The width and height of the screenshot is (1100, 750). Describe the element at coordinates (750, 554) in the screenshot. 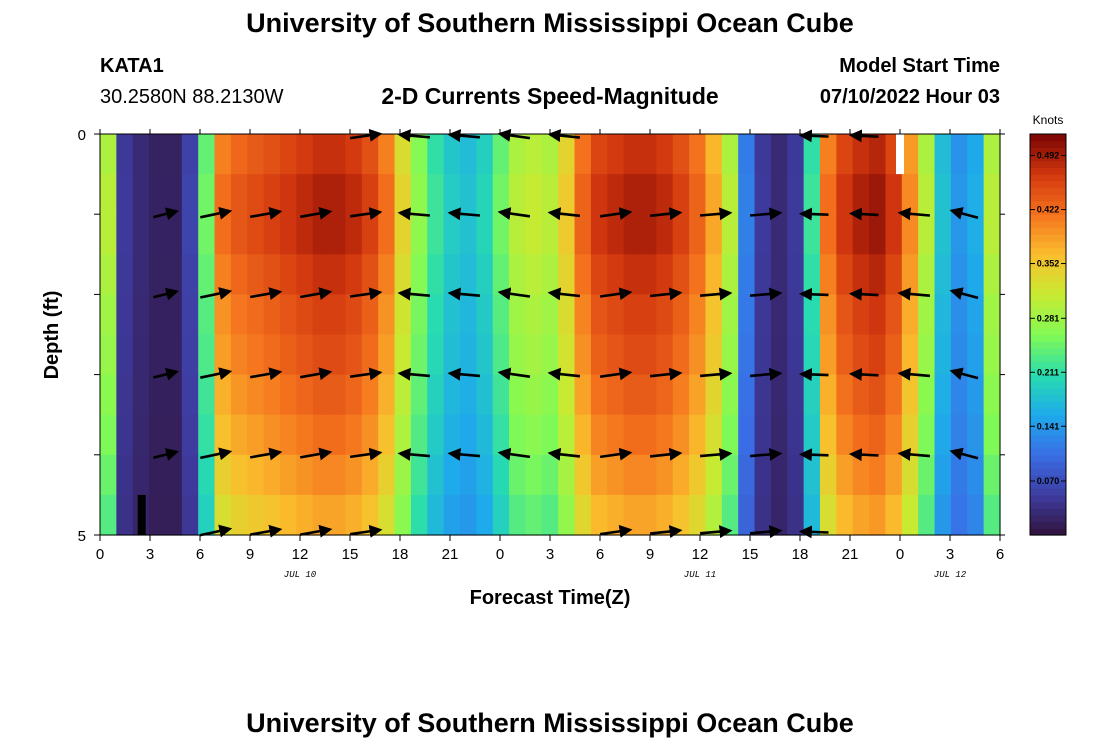

I see `x-tick-label: 15` at that location.